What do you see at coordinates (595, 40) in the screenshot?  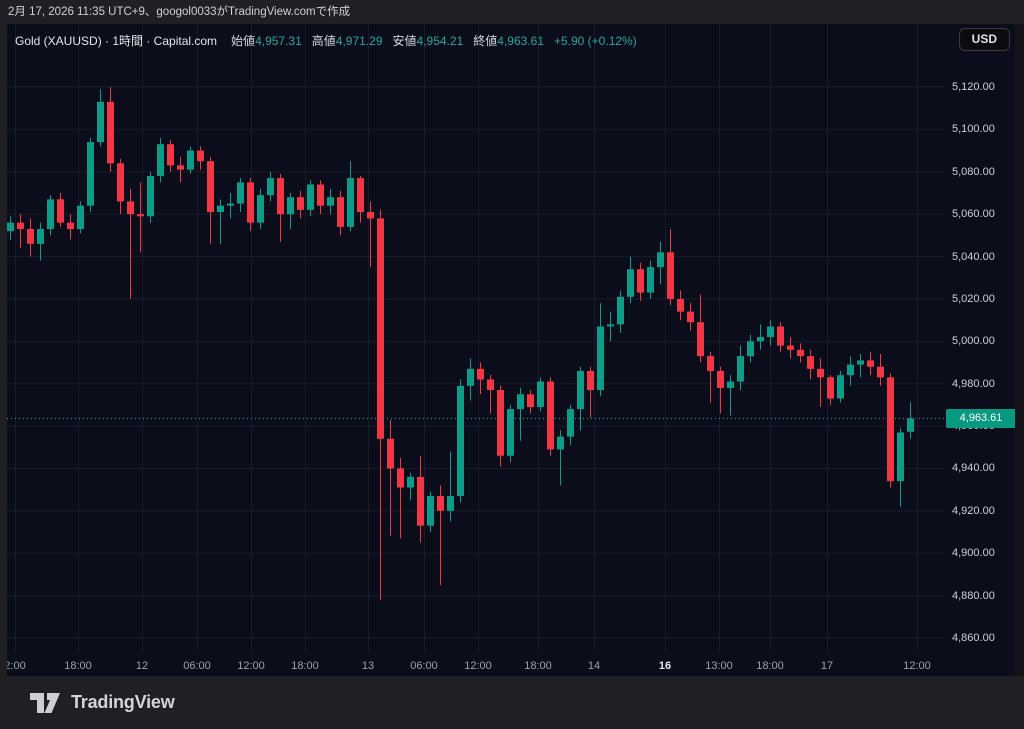 I see `price-change: +5.90 (+0.12%)` at bounding box center [595, 40].